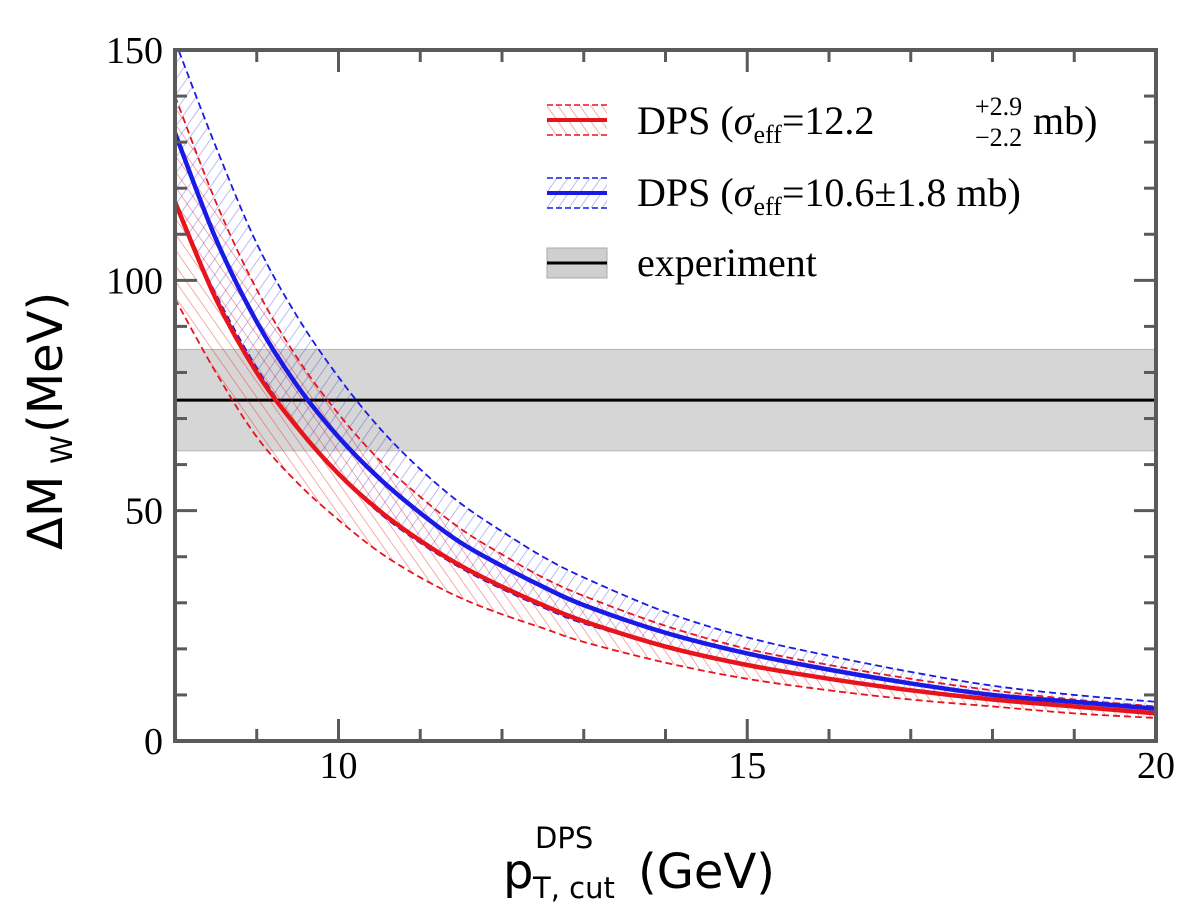 The height and width of the screenshot is (906, 1199). Describe the element at coordinates (62, 449) in the screenshot. I see `y-axis-title-sub: W` at that location.